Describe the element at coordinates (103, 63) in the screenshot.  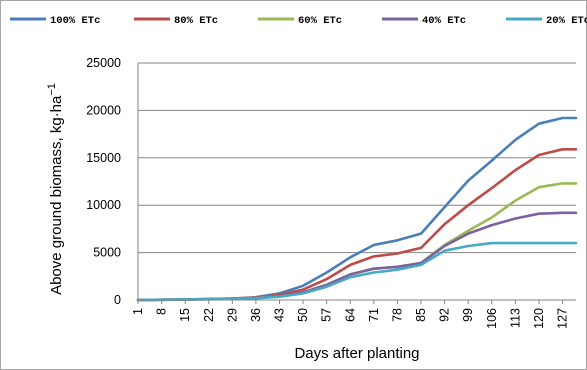
I see `y-tick-label: 25000` at that location.